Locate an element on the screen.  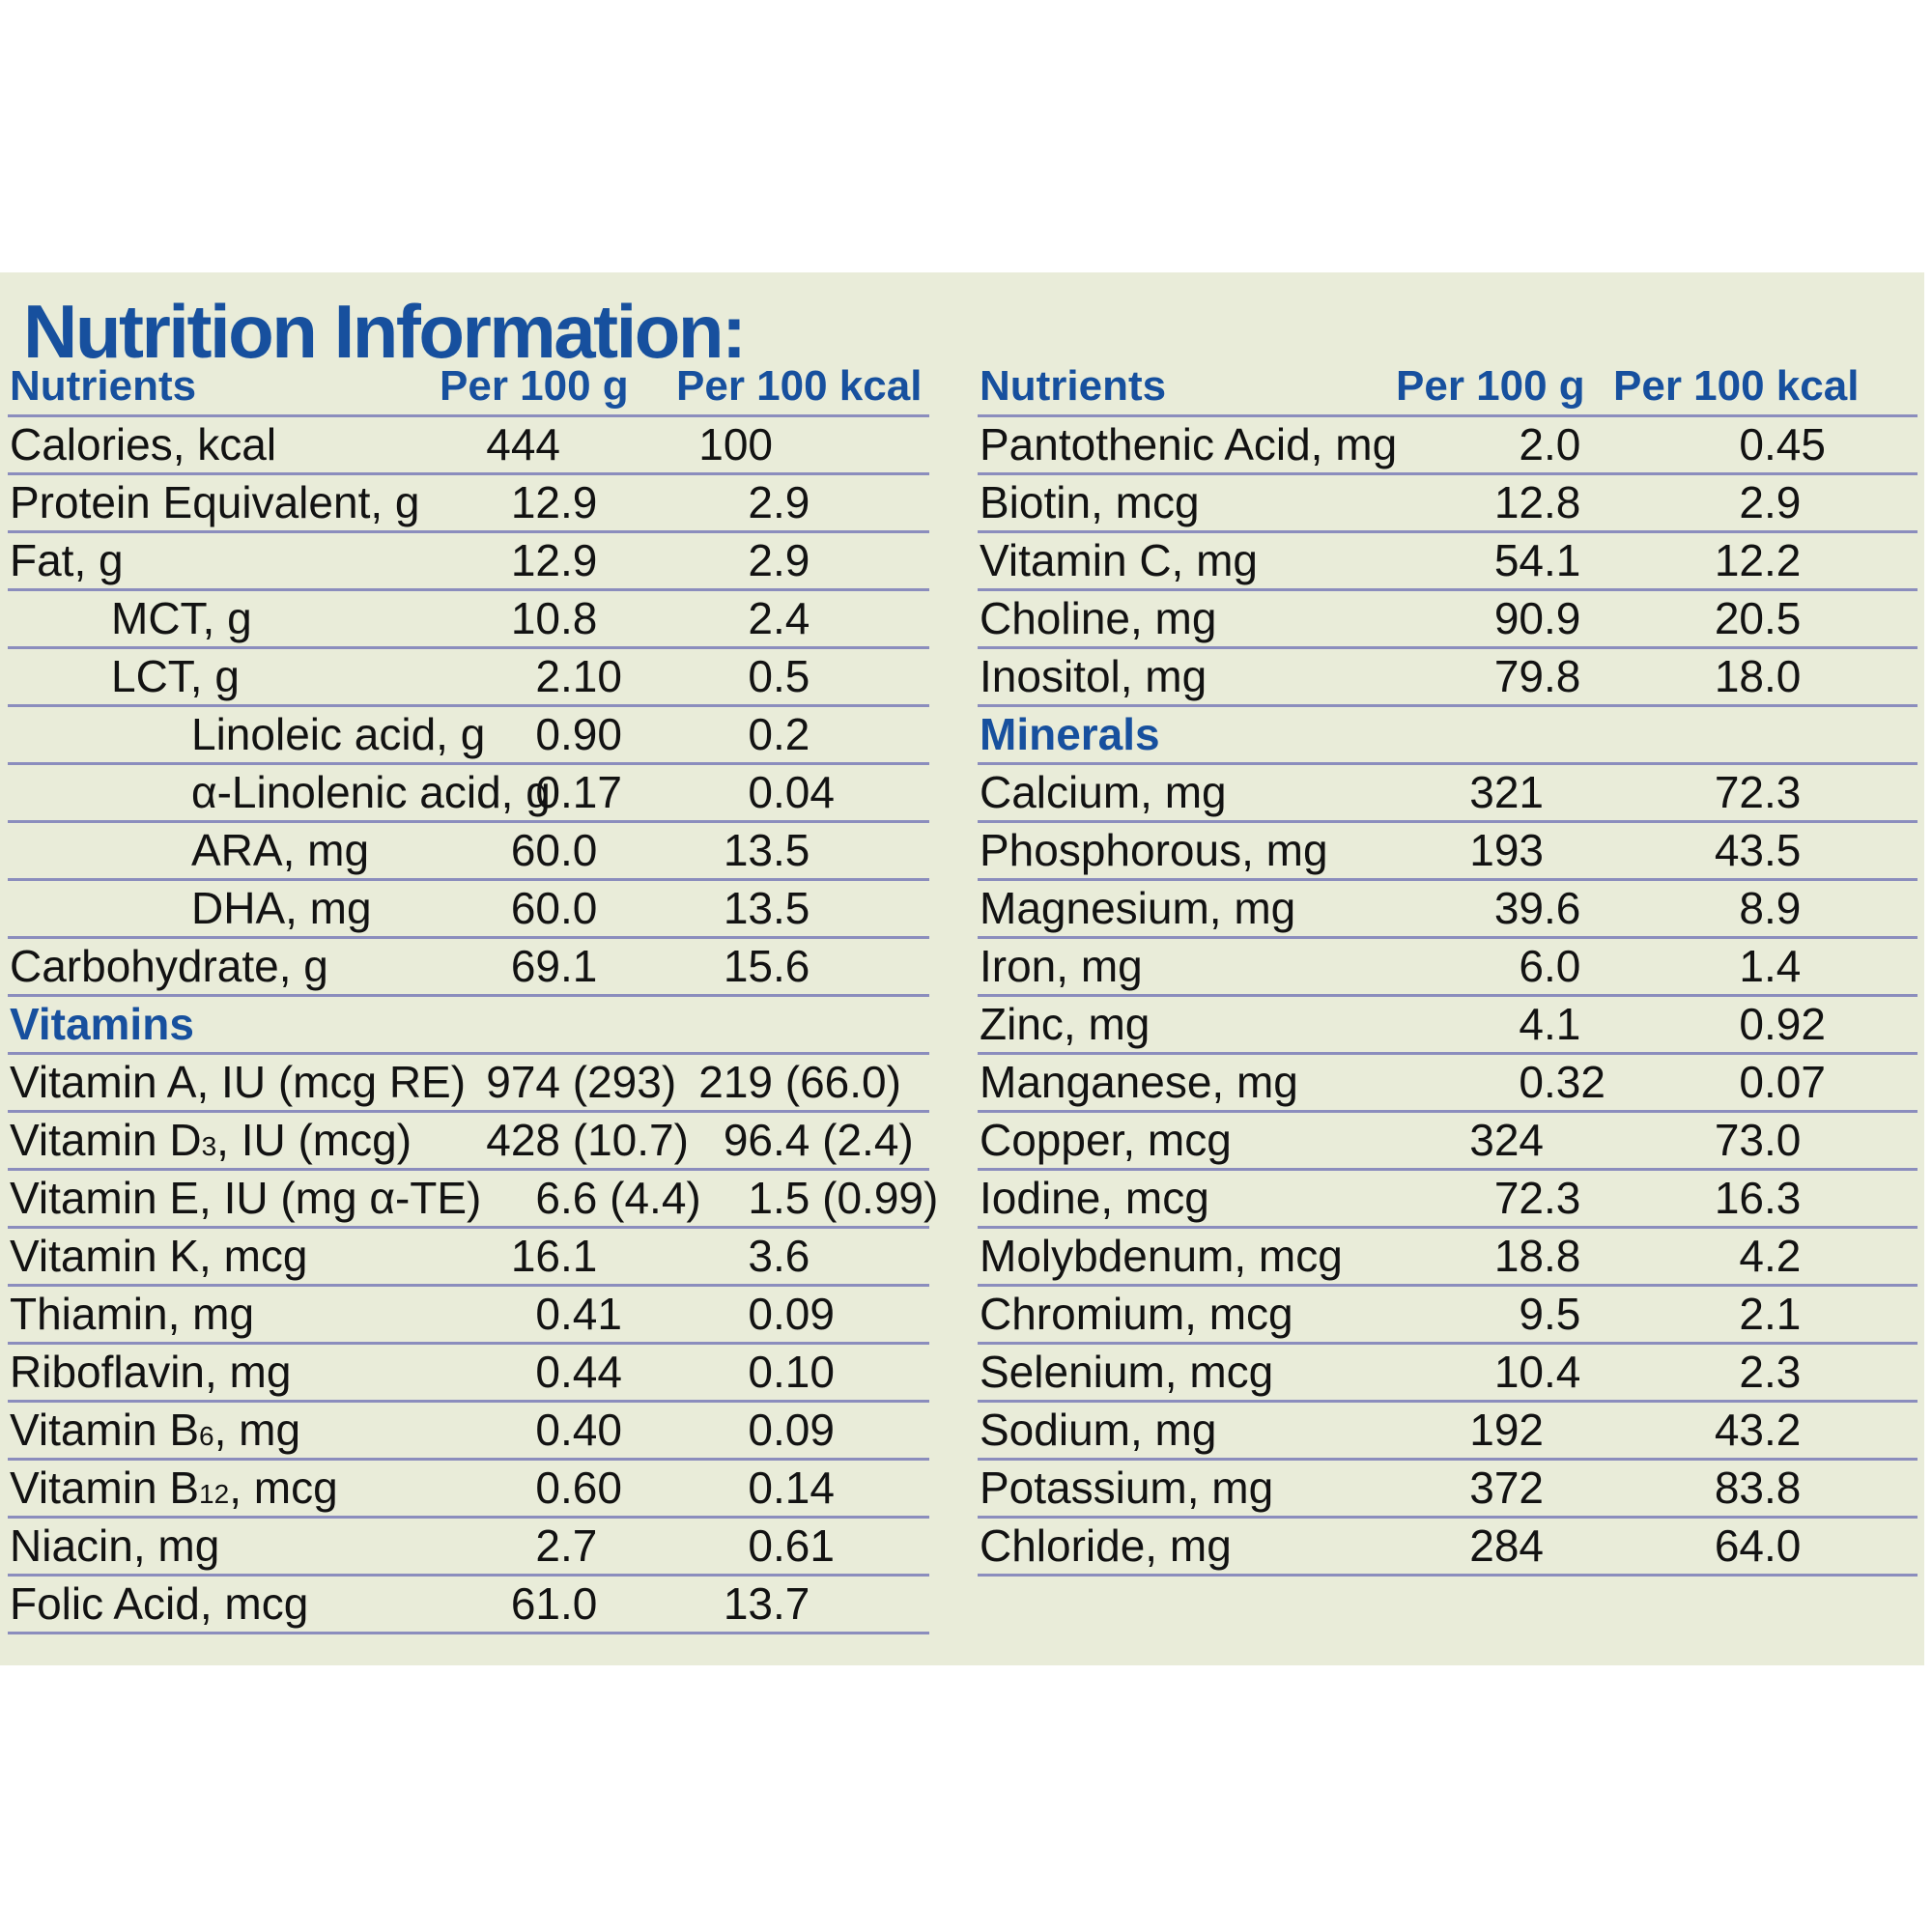
nutrient-row: Folic Acid, mcg 61.0 13.7 is located at coordinates (468, 1605).